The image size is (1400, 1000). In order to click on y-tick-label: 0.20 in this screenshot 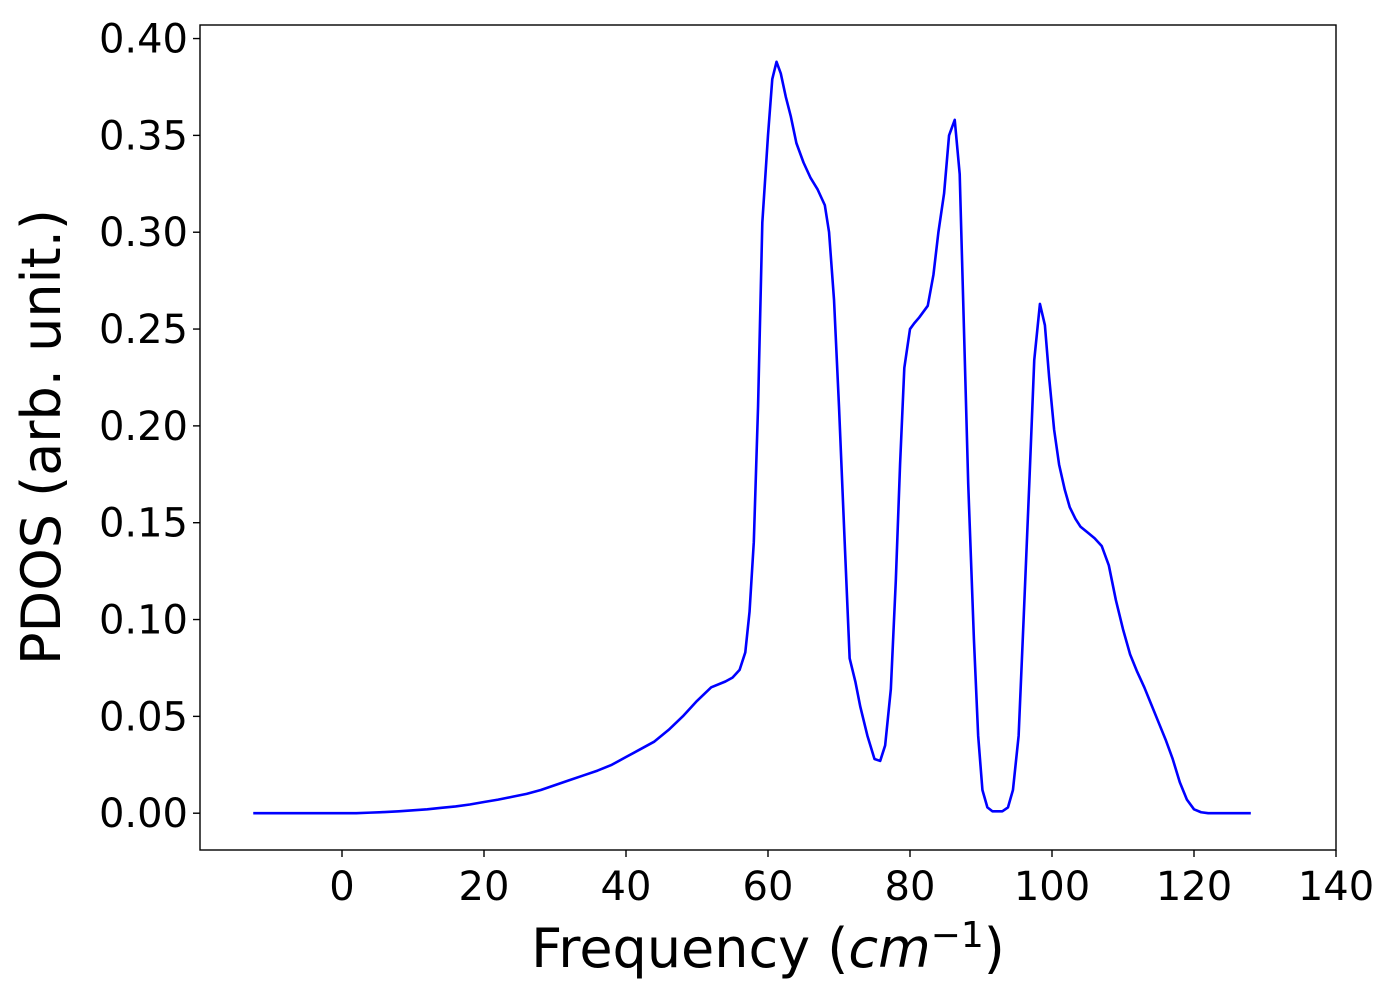, I will do `click(143, 427)`.